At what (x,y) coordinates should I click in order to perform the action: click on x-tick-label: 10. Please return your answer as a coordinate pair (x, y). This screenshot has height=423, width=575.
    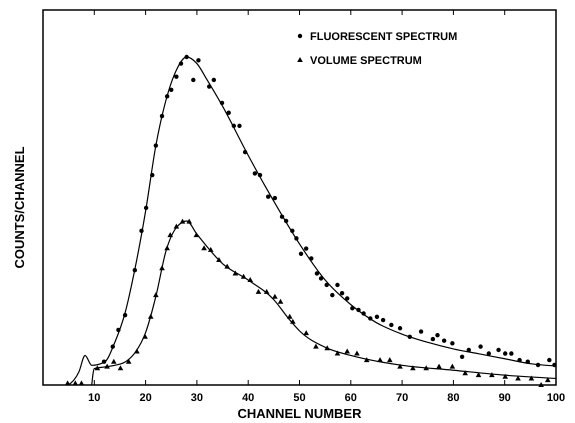
    Looking at the image, I should click on (94, 398).